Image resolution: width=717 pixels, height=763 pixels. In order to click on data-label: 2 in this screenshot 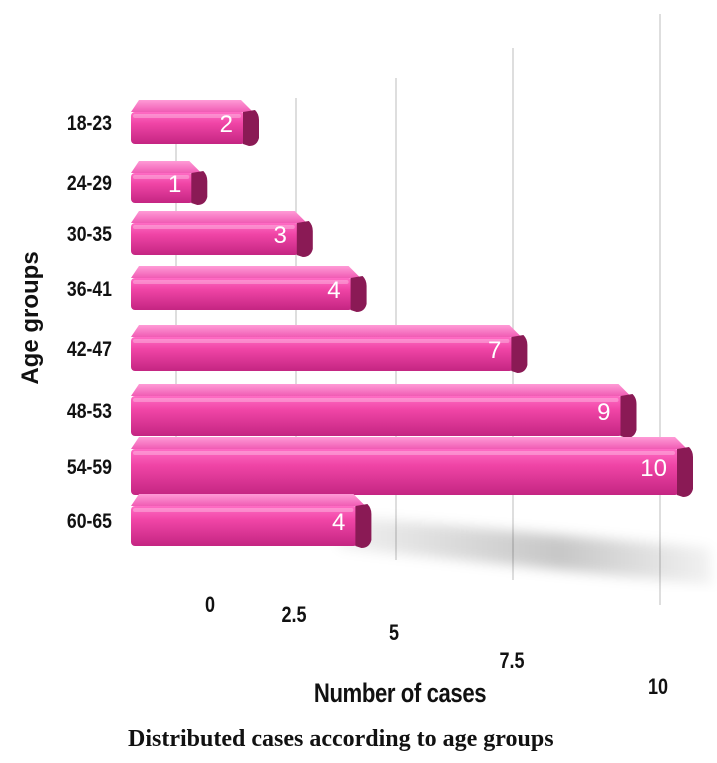, I will do `click(226, 124)`.